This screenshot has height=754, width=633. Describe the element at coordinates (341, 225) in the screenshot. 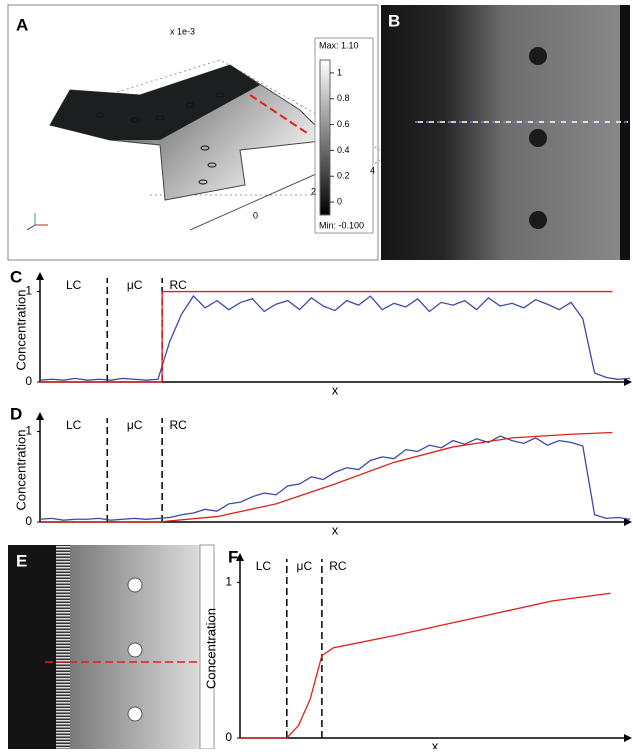

I see `colorbar-min: Min: -0.100` at that location.